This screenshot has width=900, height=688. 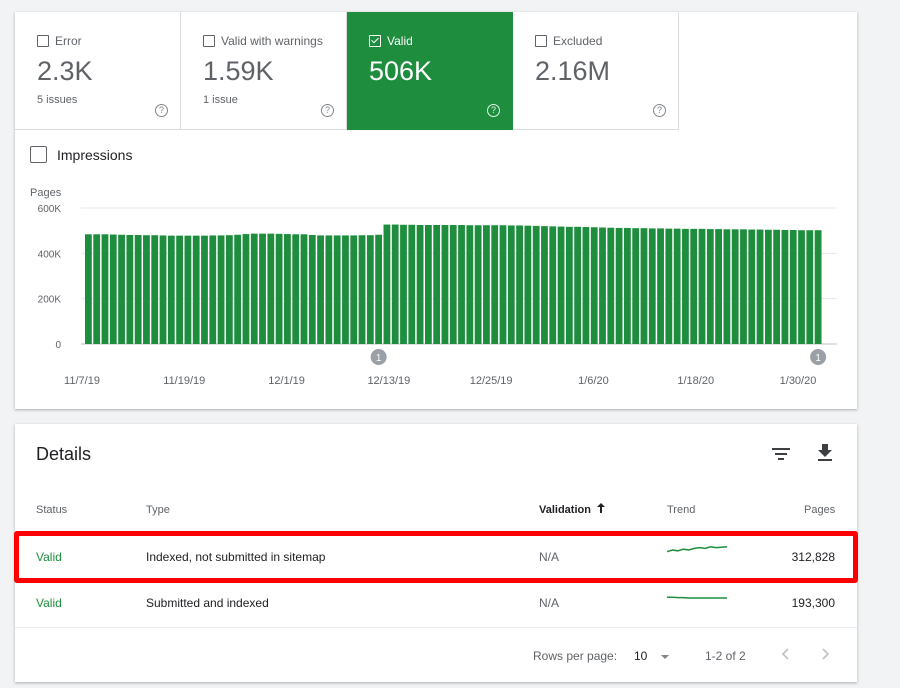 I want to click on tile-error: Error 2.3K 5 issues ?, so click(x=98, y=71).